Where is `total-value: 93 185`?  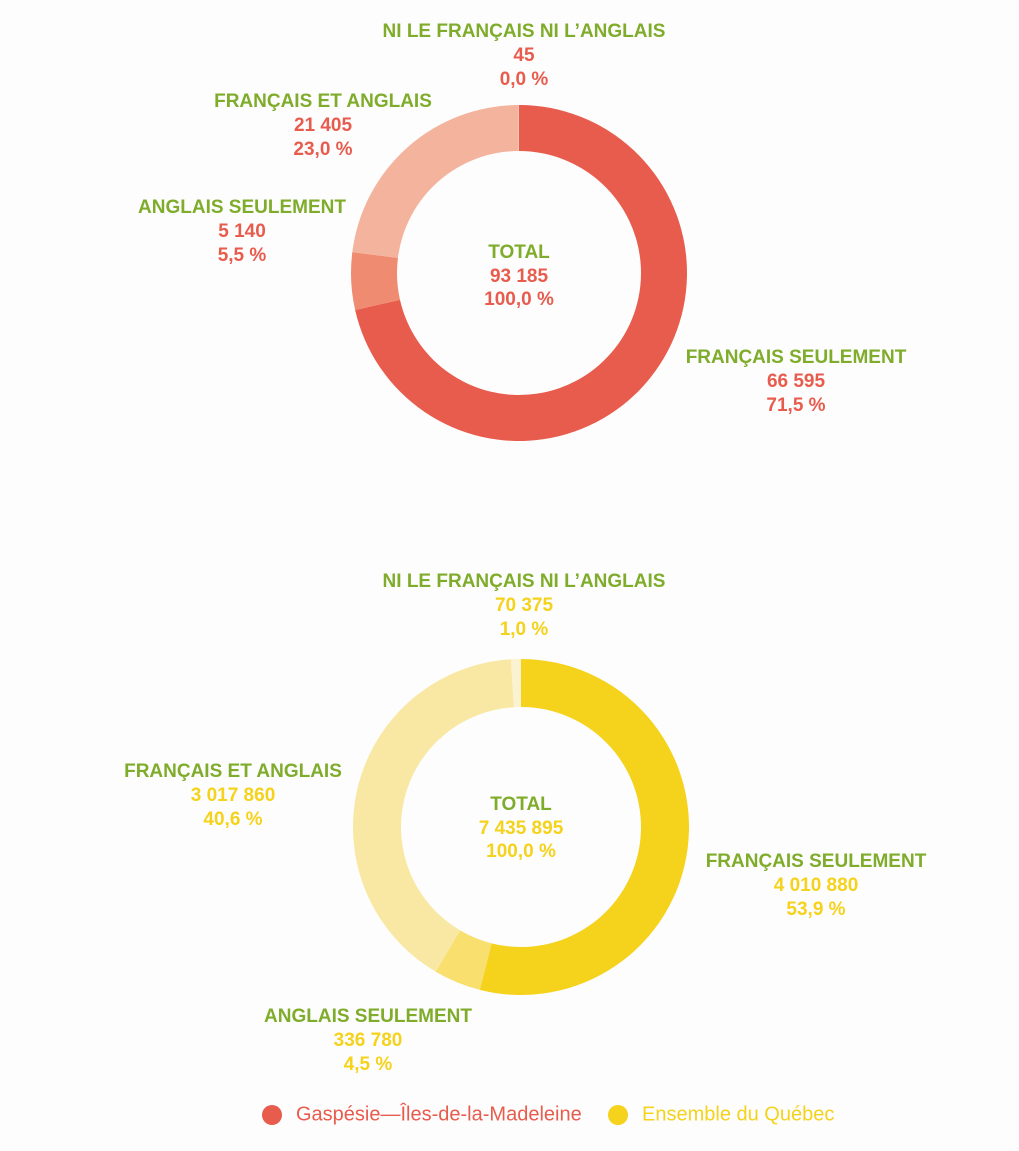
total-value: 93 185 is located at coordinates (519, 276).